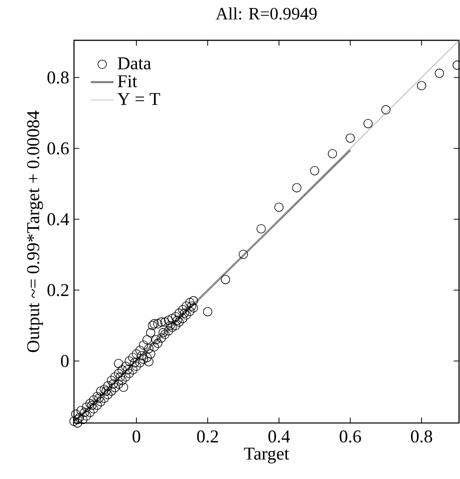 The image size is (460, 479). I want to click on legend-label: Data, so click(134, 63).